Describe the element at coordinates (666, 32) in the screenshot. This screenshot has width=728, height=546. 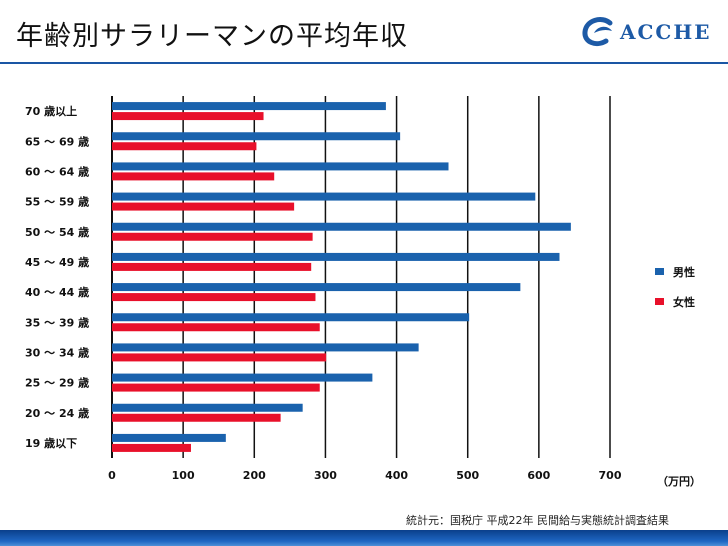
I see `logo-text: ACCHE` at that location.